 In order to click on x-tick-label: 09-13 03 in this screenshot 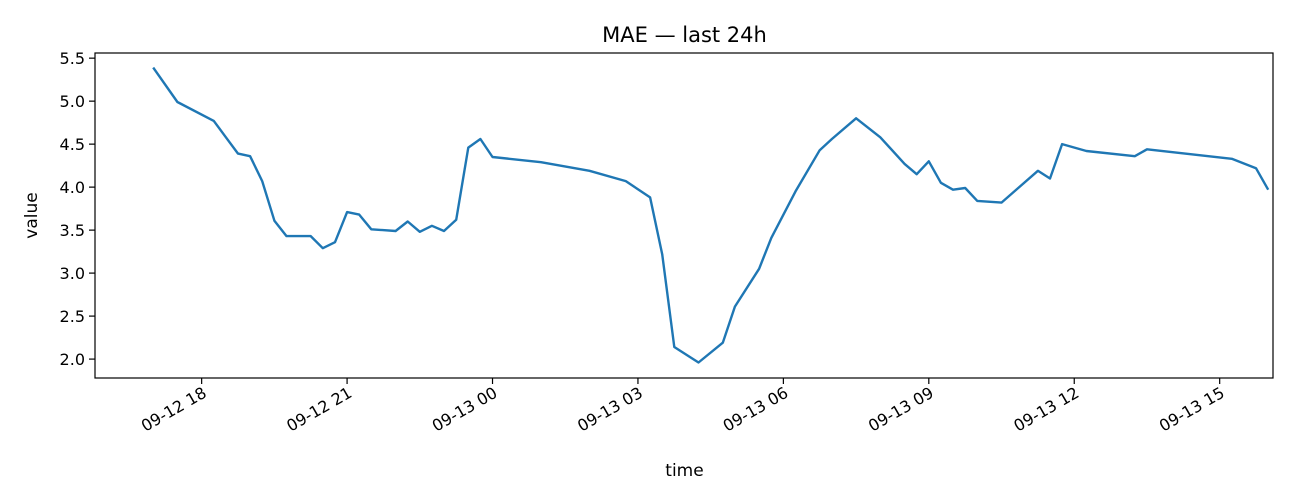, I will do `click(610, 409)`.